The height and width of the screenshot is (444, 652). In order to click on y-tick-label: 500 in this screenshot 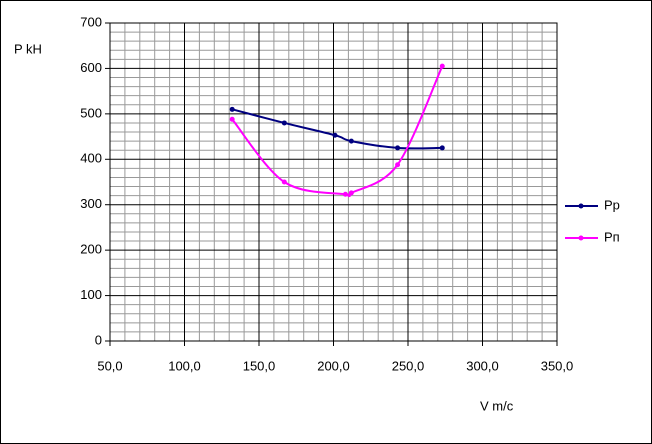, I will do `click(91, 112)`.